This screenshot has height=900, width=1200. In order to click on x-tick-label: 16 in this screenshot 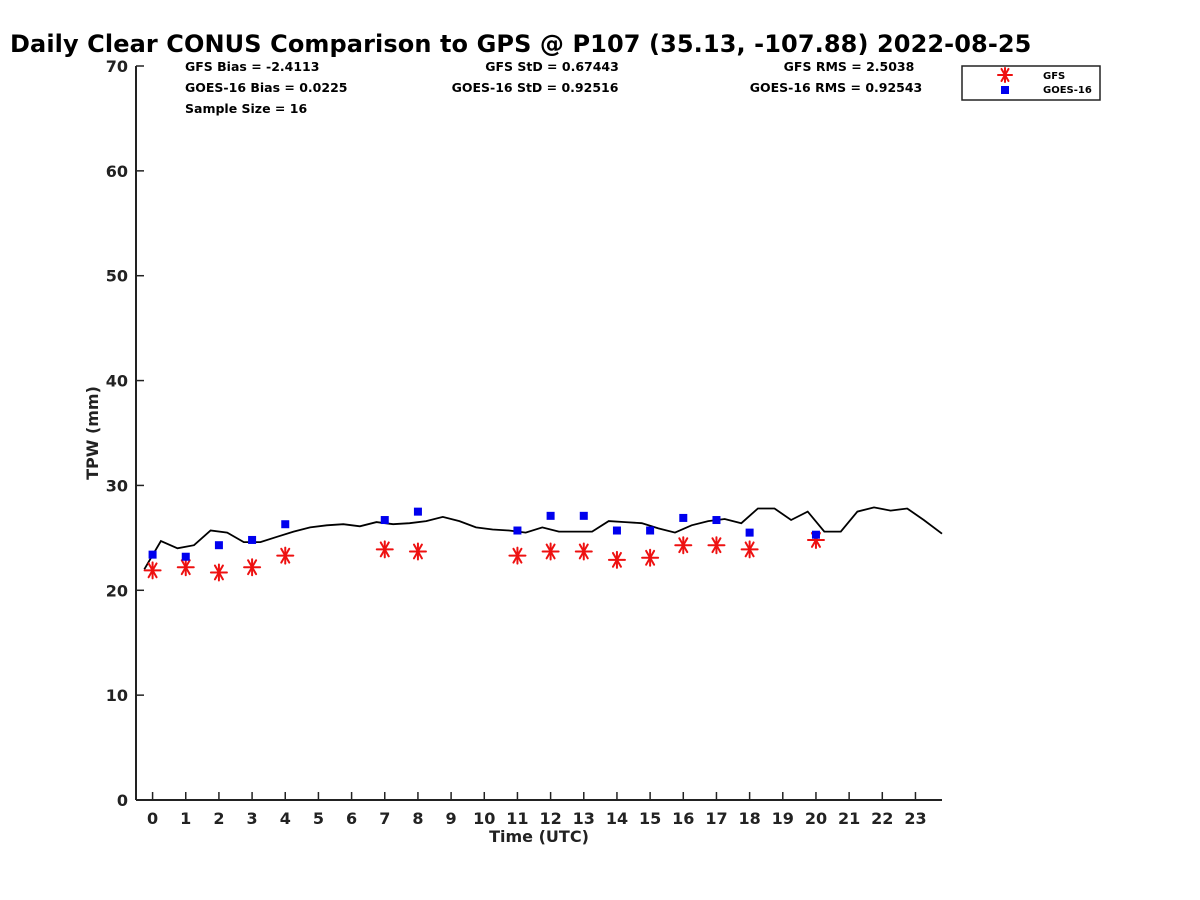, I will do `click(683, 818)`.